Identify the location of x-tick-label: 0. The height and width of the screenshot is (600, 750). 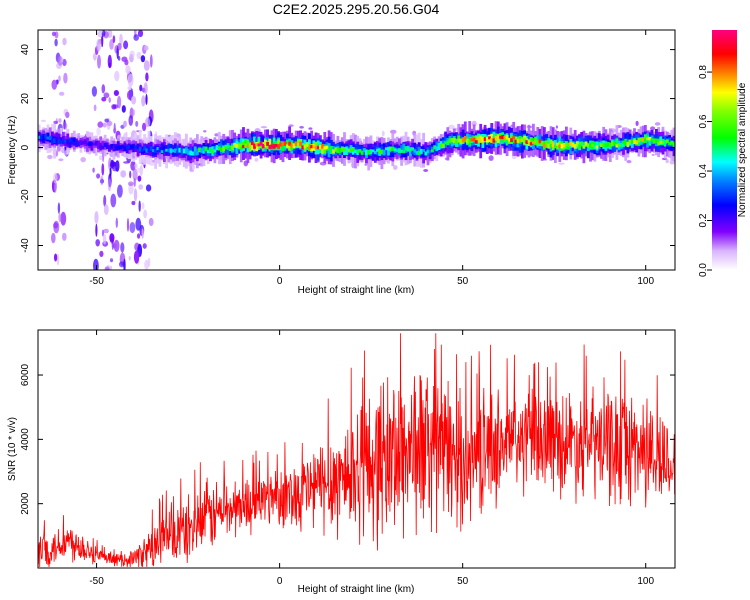
(280, 281).